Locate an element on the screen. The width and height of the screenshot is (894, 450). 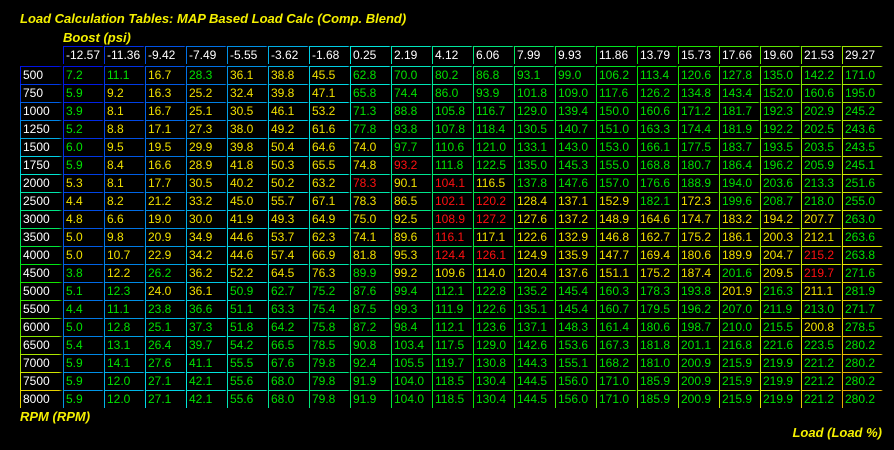
table-cell: 28.9 is located at coordinates (206, 165).